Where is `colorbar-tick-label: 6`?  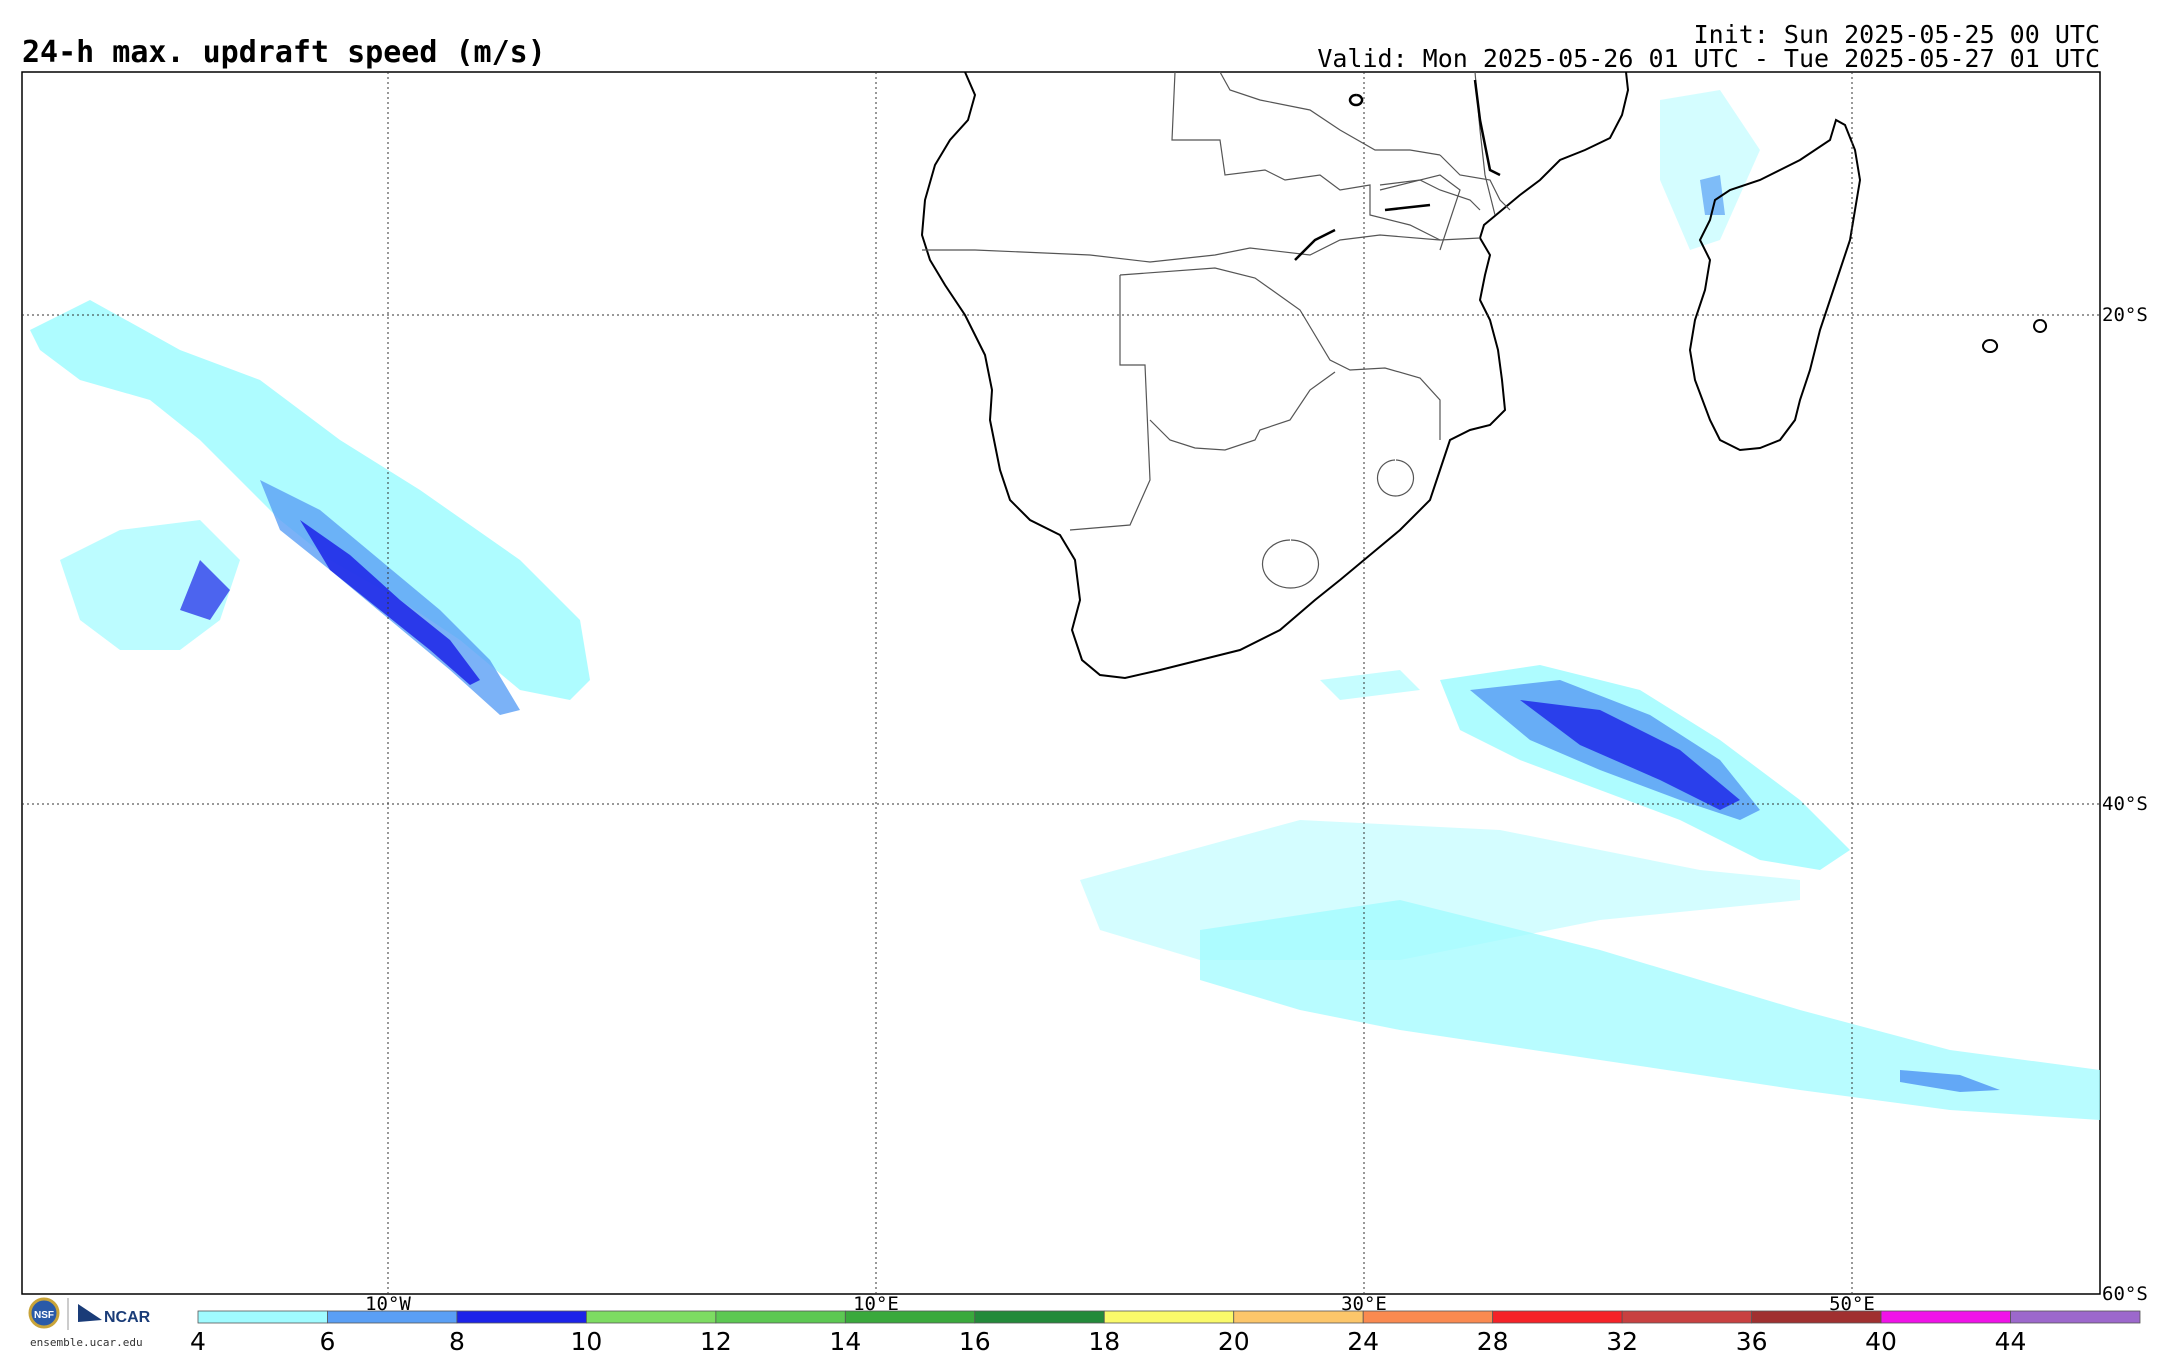 colorbar-tick-label: 6 is located at coordinates (328, 1340).